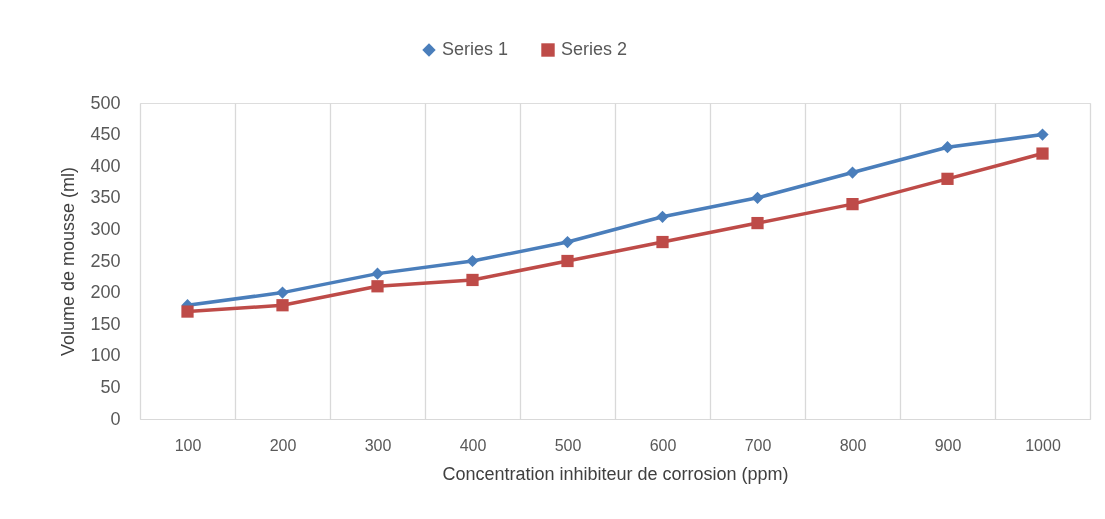 This screenshot has height=519, width=1105. What do you see at coordinates (68, 261) in the screenshot?
I see `y-axis-title: Volume de mousse (ml)` at bounding box center [68, 261].